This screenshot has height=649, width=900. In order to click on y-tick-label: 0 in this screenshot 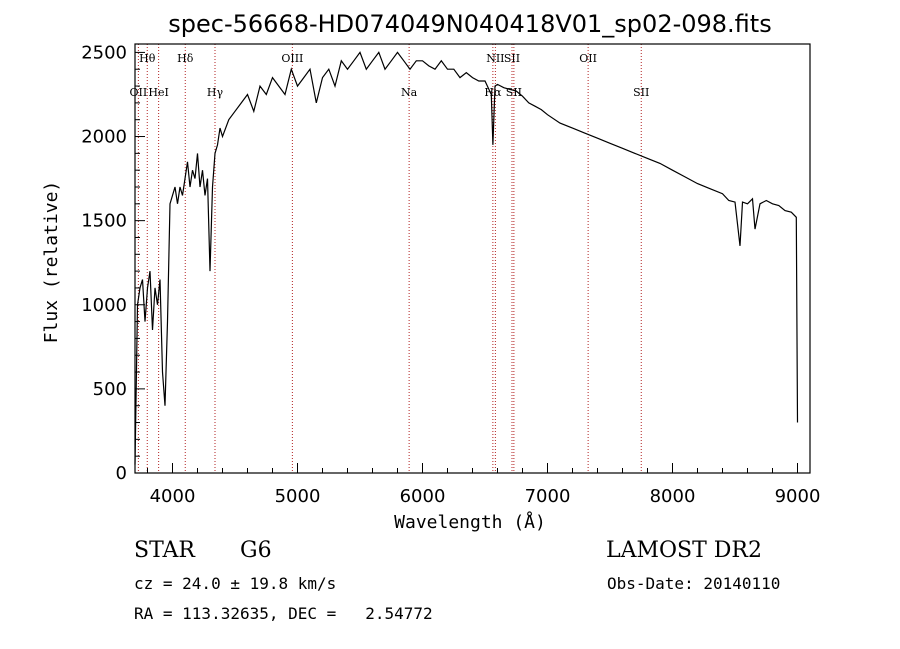, I will do `click(121, 473)`.